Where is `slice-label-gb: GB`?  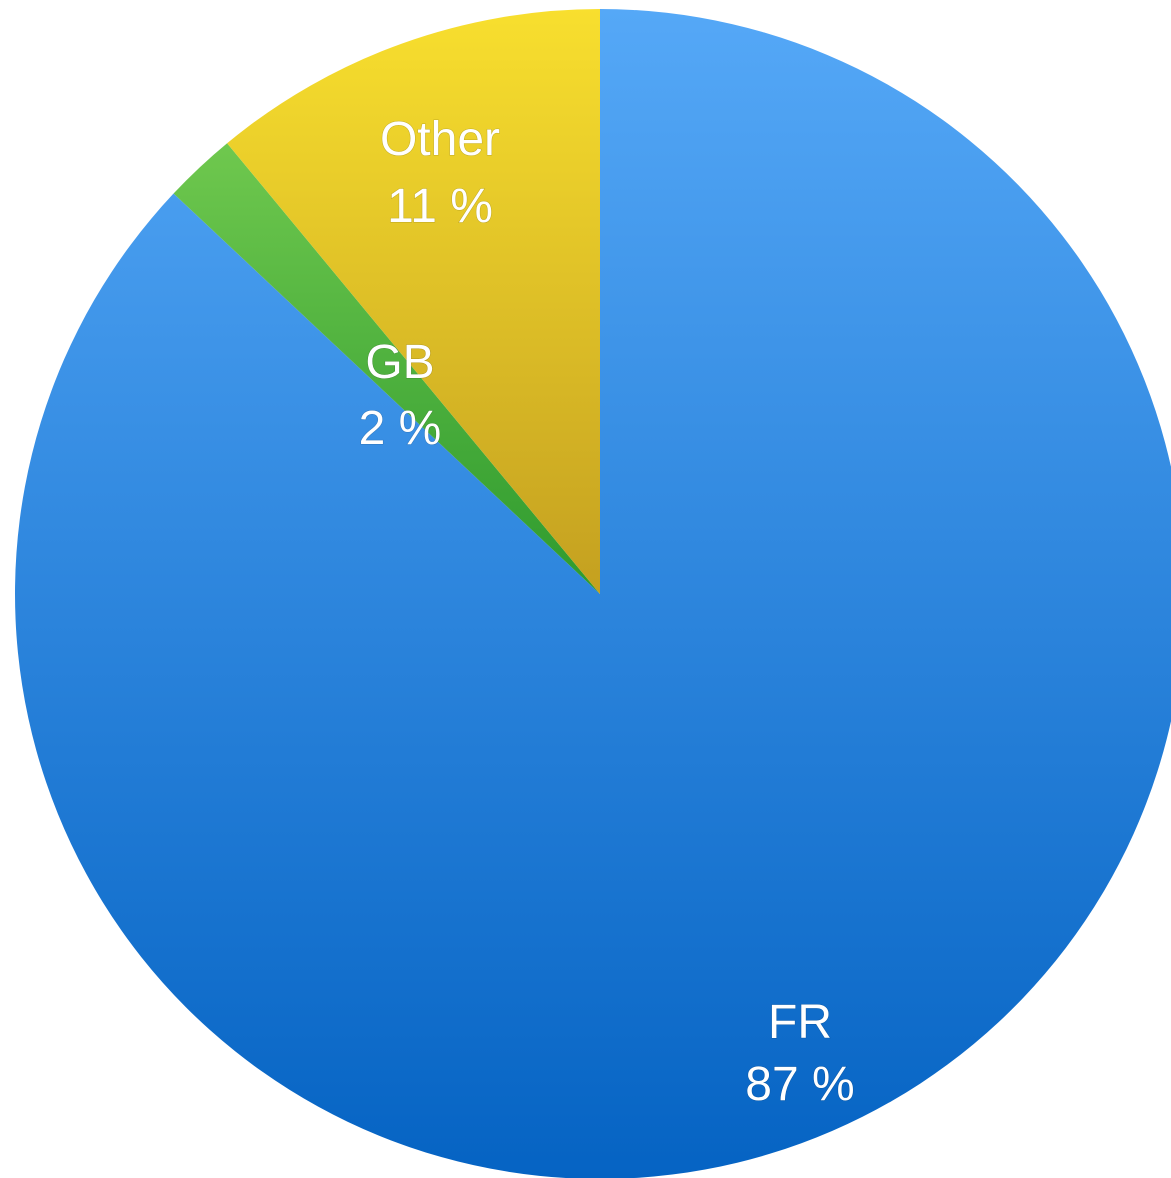 slice-label-gb: GB is located at coordinates (399, 362).